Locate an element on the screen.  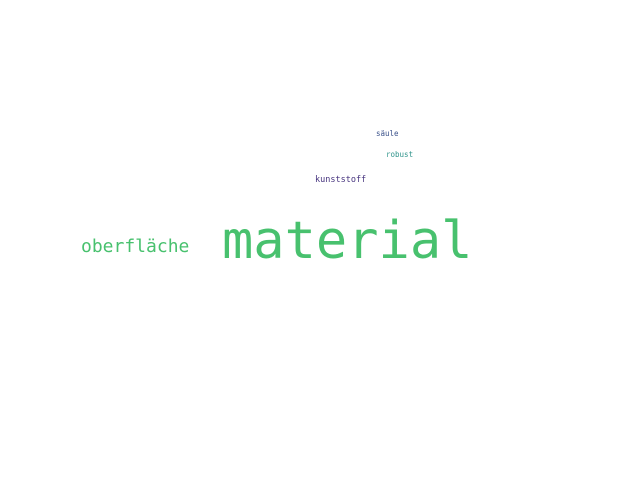
word-material: material is located at coordinates (347, 241).